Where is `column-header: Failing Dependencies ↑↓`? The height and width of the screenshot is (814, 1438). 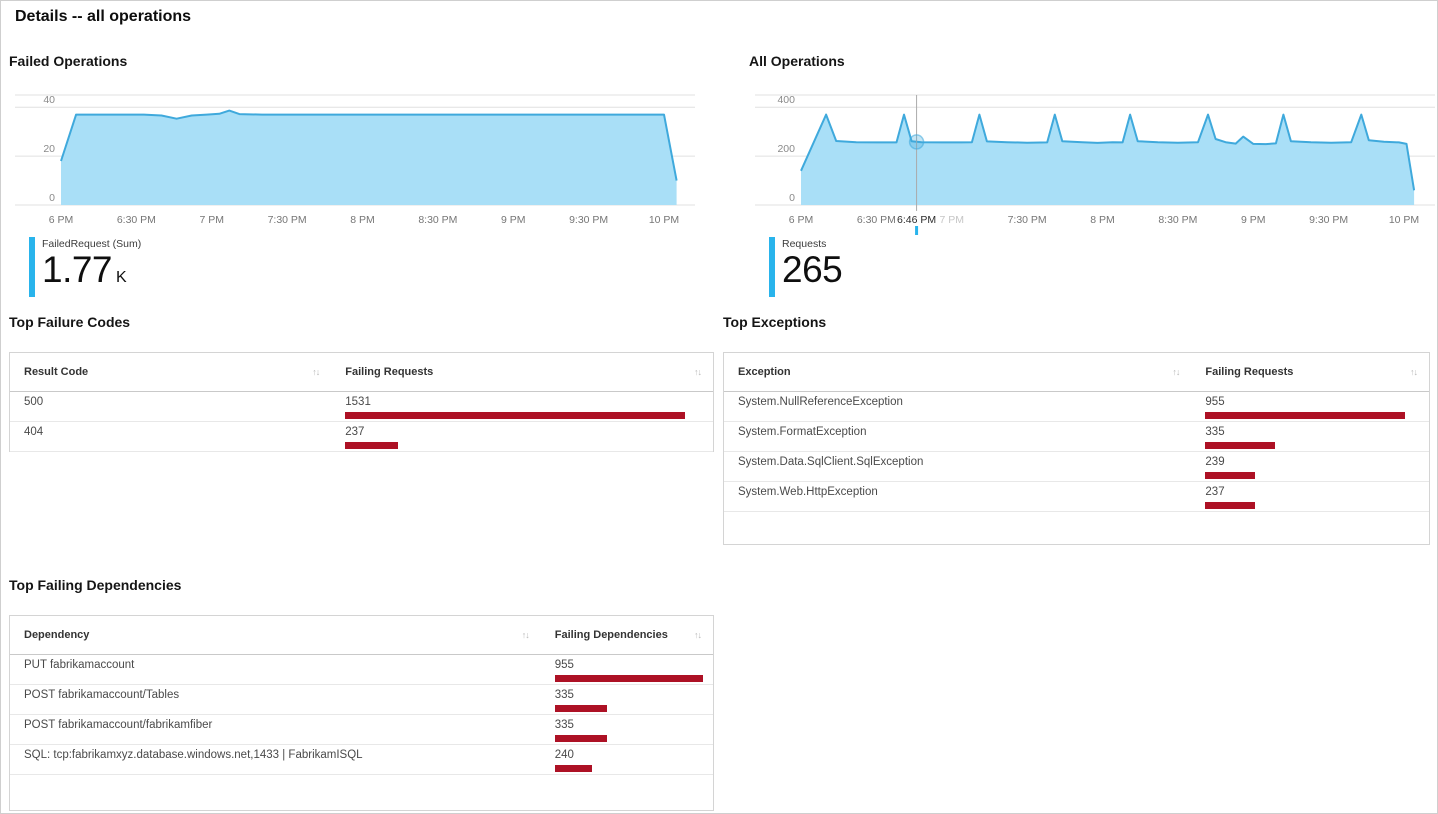
column-header: Failing Dependencies ↑↓ is located at coordinates (627, 635).